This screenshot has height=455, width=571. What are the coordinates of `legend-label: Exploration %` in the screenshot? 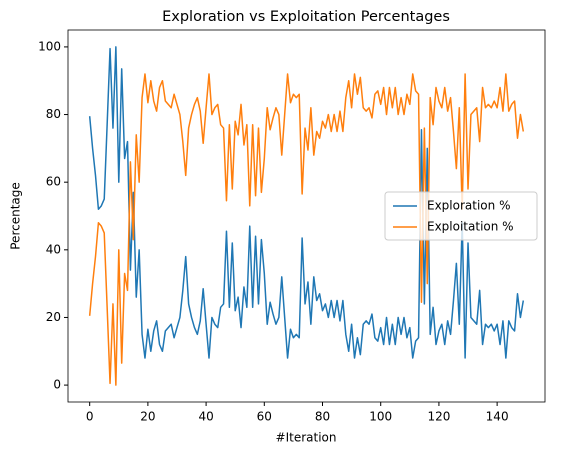 It's located at (468, 206).